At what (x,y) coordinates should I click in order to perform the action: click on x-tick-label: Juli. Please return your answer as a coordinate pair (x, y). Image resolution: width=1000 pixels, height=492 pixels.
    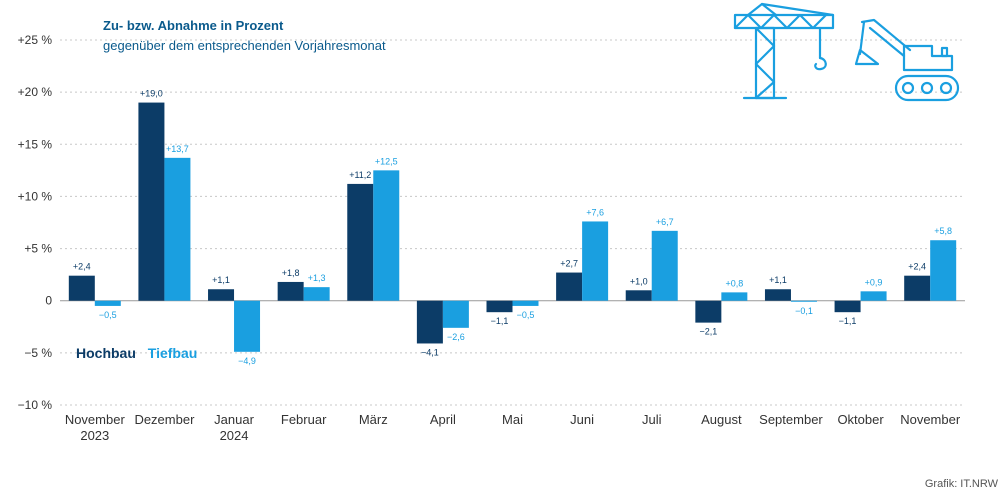
    Looking at the image, I should click on (652, 419).